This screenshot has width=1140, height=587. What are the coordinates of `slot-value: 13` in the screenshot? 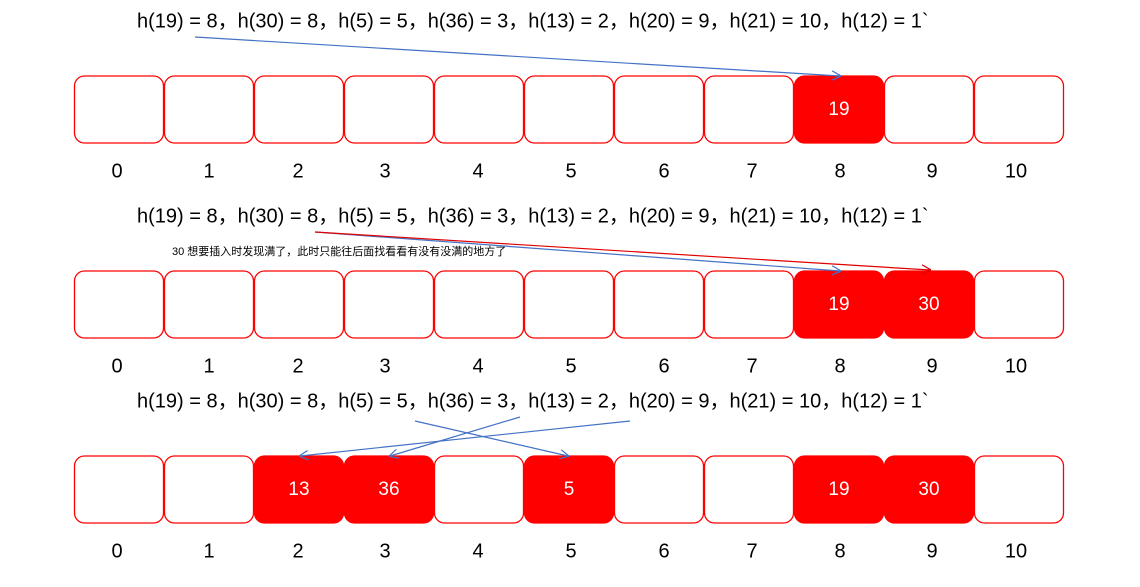 It's located at (298, 489).